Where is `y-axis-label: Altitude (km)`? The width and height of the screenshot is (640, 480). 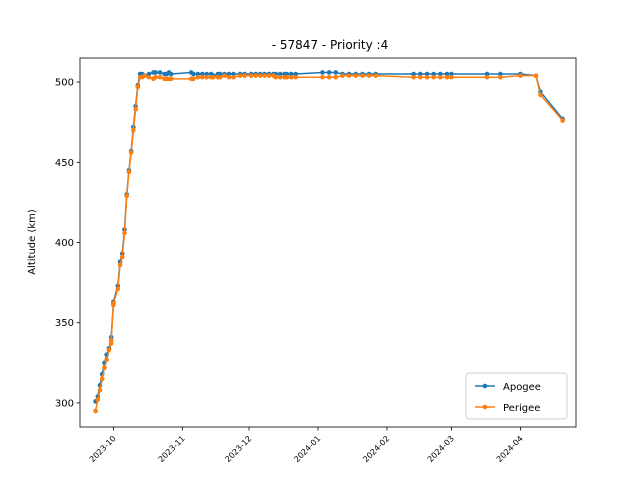
y-axis-label: Altitude (km) is located at coordinates (32, 242).